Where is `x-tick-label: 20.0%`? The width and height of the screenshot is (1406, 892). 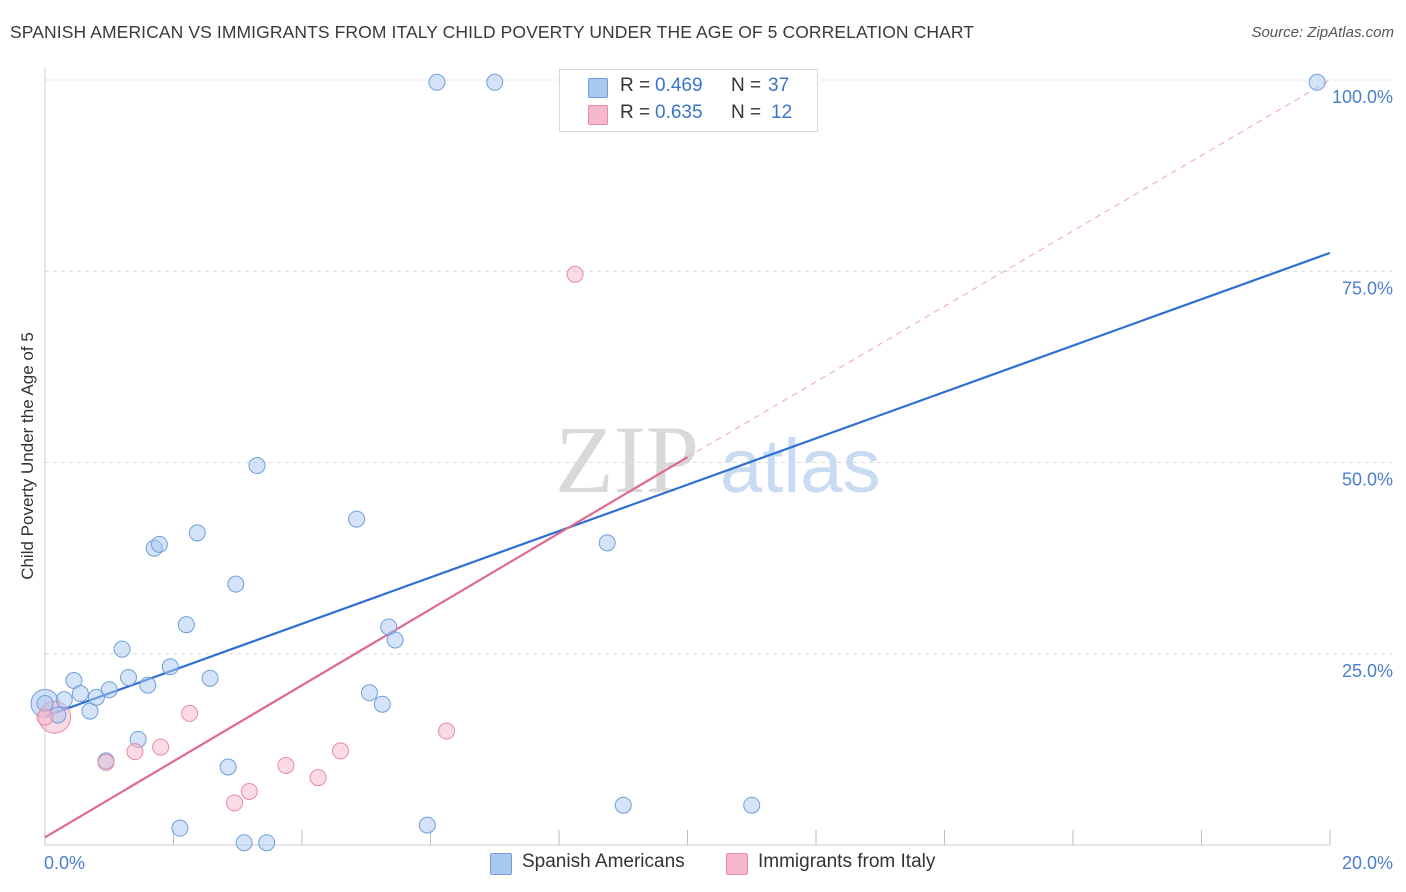
x-tick-label: 20.0% is located at coordinates (1367, 863).